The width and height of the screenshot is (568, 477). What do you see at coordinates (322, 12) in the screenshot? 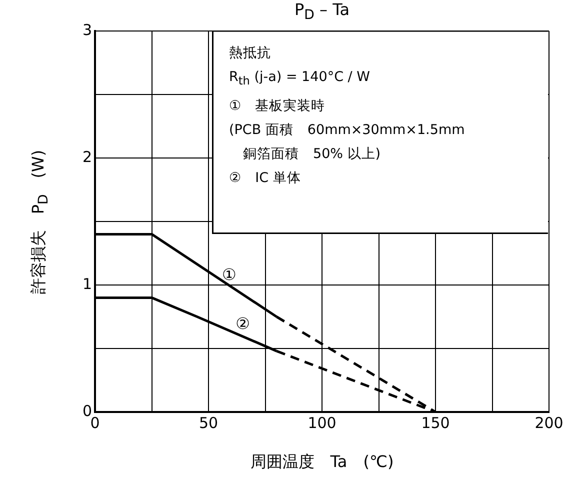
I see `chart-title: P$_{D}$ – Ta` at bounding box center [322, 12].